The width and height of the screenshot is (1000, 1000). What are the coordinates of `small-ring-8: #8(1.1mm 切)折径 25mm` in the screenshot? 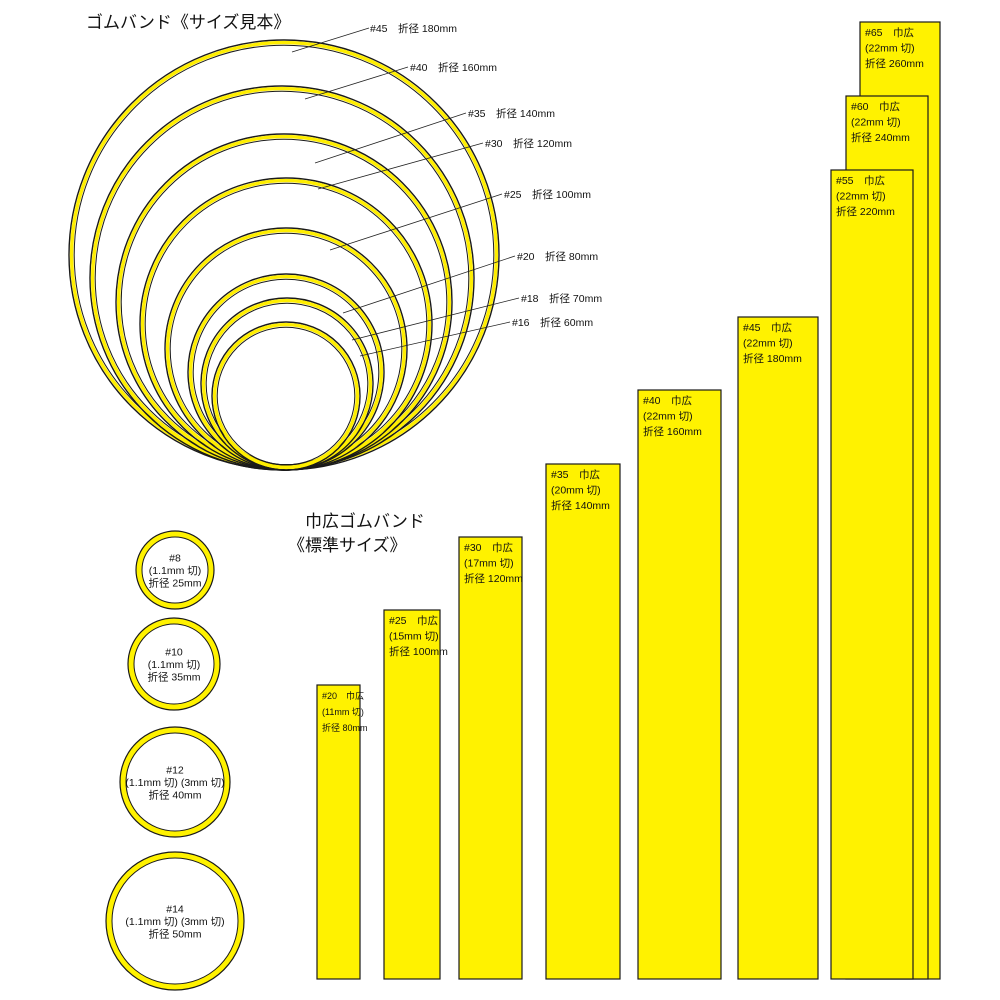 It's located at (175, 570).